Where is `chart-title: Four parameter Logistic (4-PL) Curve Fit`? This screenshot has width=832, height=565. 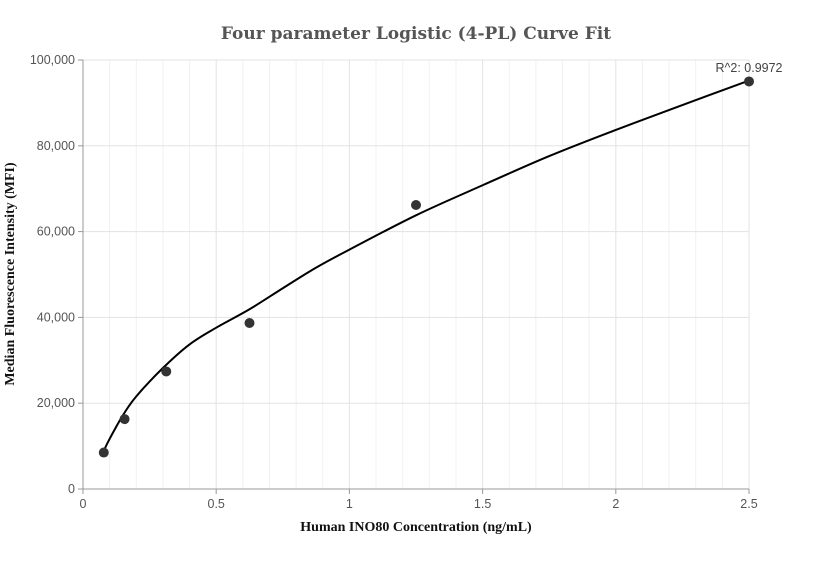
chart-title: Four parameter Logistic (4-PL) Curve Fit is located at coordinates (416, 34).